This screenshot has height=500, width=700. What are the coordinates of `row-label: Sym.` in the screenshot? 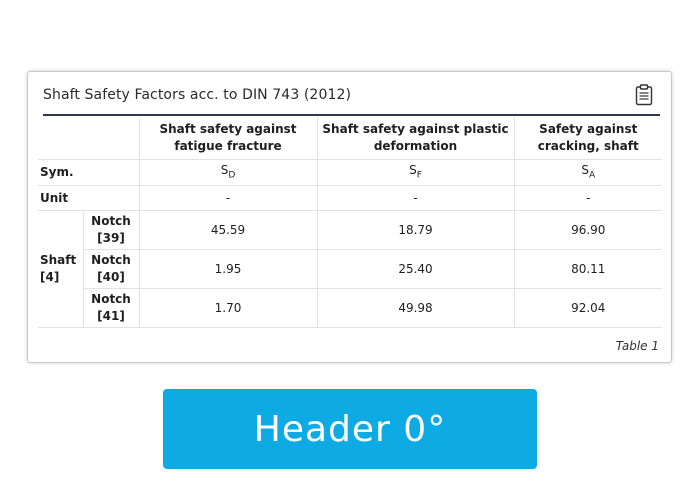 It's located at (89, 172).